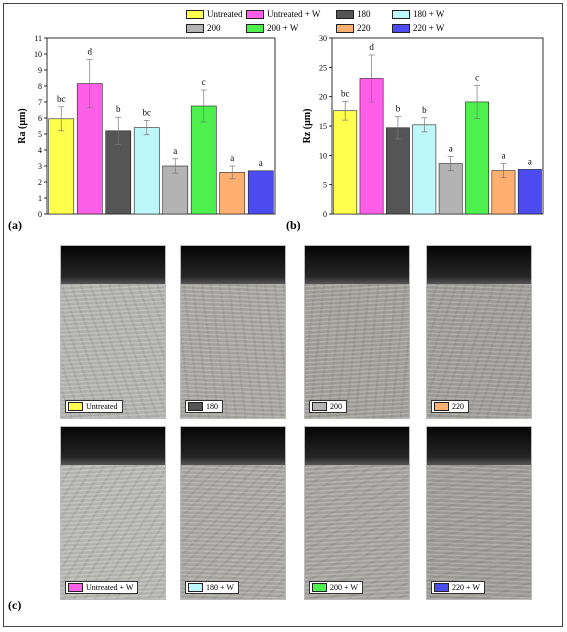 Image resolution: width=567 pixels, height=632 pixels. What do you see at coordinates (293, 225) in the screenshot?
I see `panel-label-b: (b)` at bounding box center [293, 225].